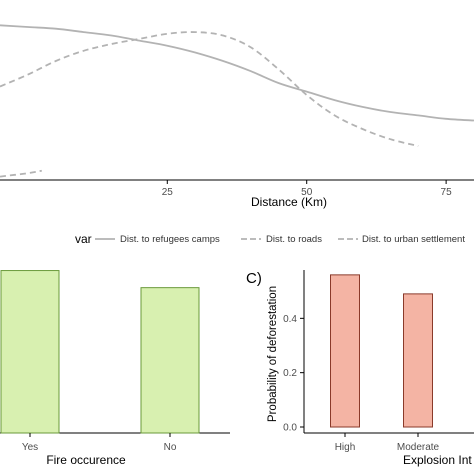 The width and height of the screenshot is (474, 474). Describe the element at coordinates (307, 192) in the screenshot. I see `x-tick-label-1: 50` at that location.